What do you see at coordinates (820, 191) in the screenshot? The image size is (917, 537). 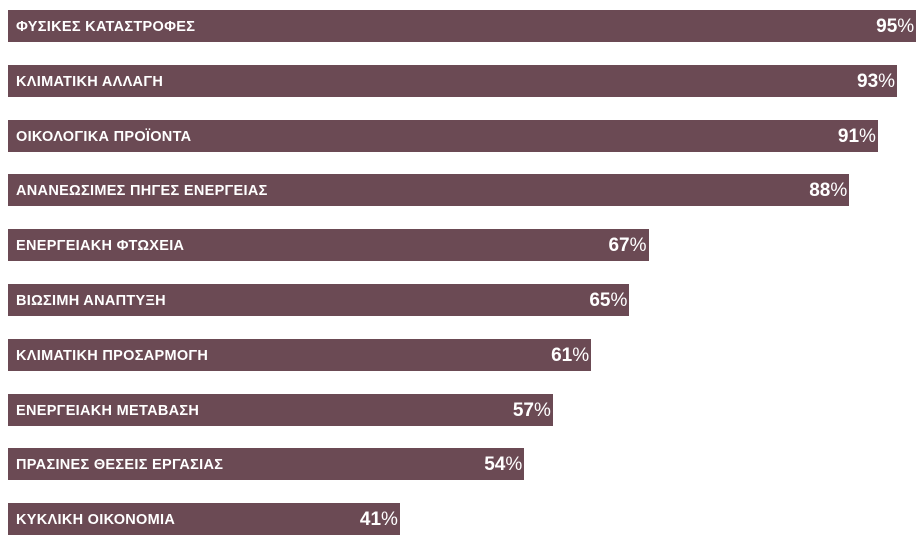 I see `bar-value-number: 88` at bounding box center [820, 191].